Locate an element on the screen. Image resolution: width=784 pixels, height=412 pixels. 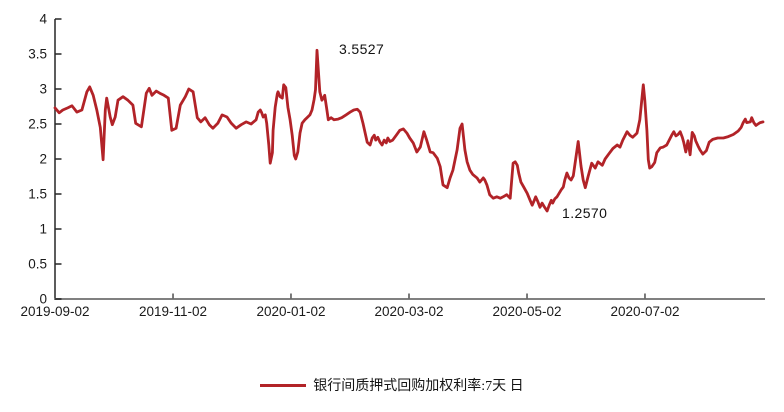
x-tick-label: 2019-09-02 is located at coordinates (54, 311).